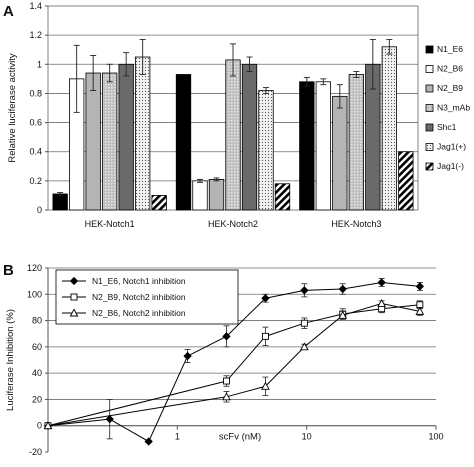 The height and width of the screenshot is (467, 474). What do you see at coordinates (35, 123) in the screenshot?
I see `y-tick-label-a: 0.6` at bounding box center [35, 123].